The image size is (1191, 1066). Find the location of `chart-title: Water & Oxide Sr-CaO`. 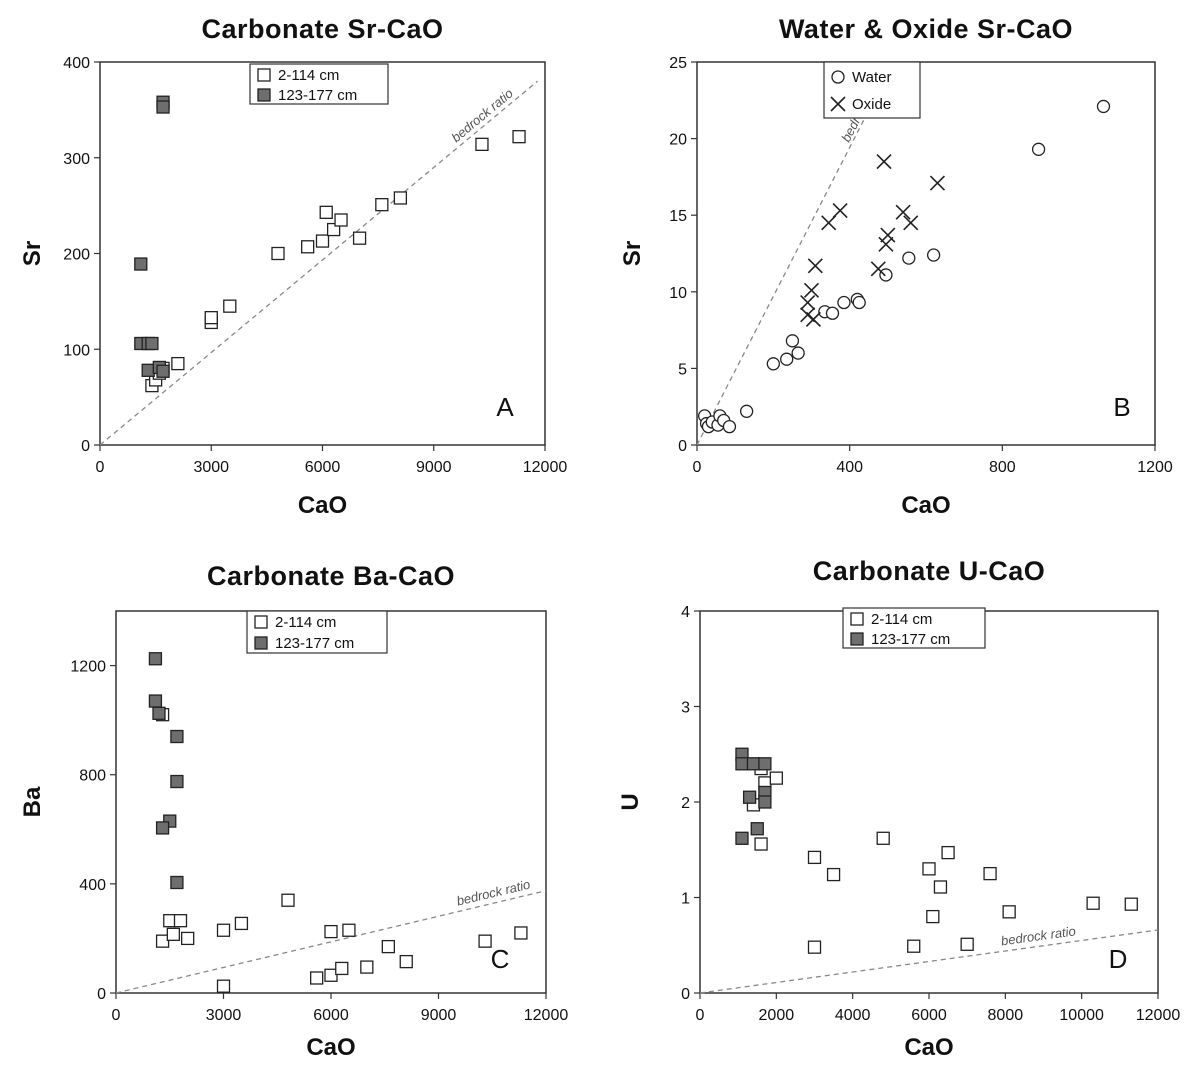

chart-title: Water & Oxide Sr-CaO is located at coordinates (926, 29).